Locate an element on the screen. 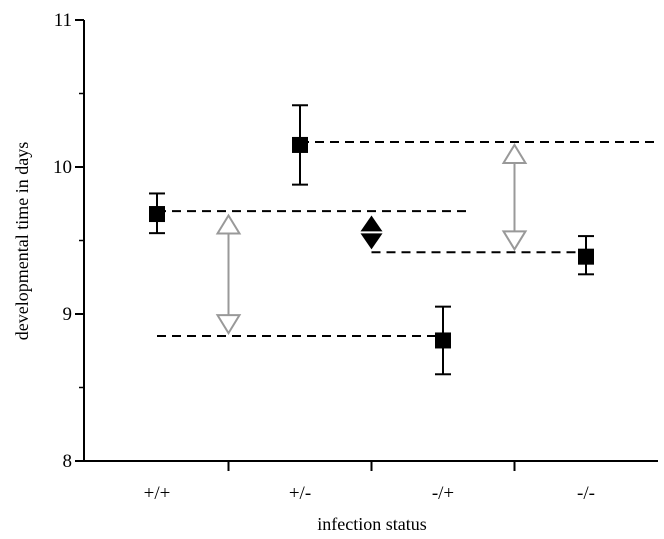 This screenshot has height=539, width=664. y-tick-label: 8 is located at coordinates (68, 461).